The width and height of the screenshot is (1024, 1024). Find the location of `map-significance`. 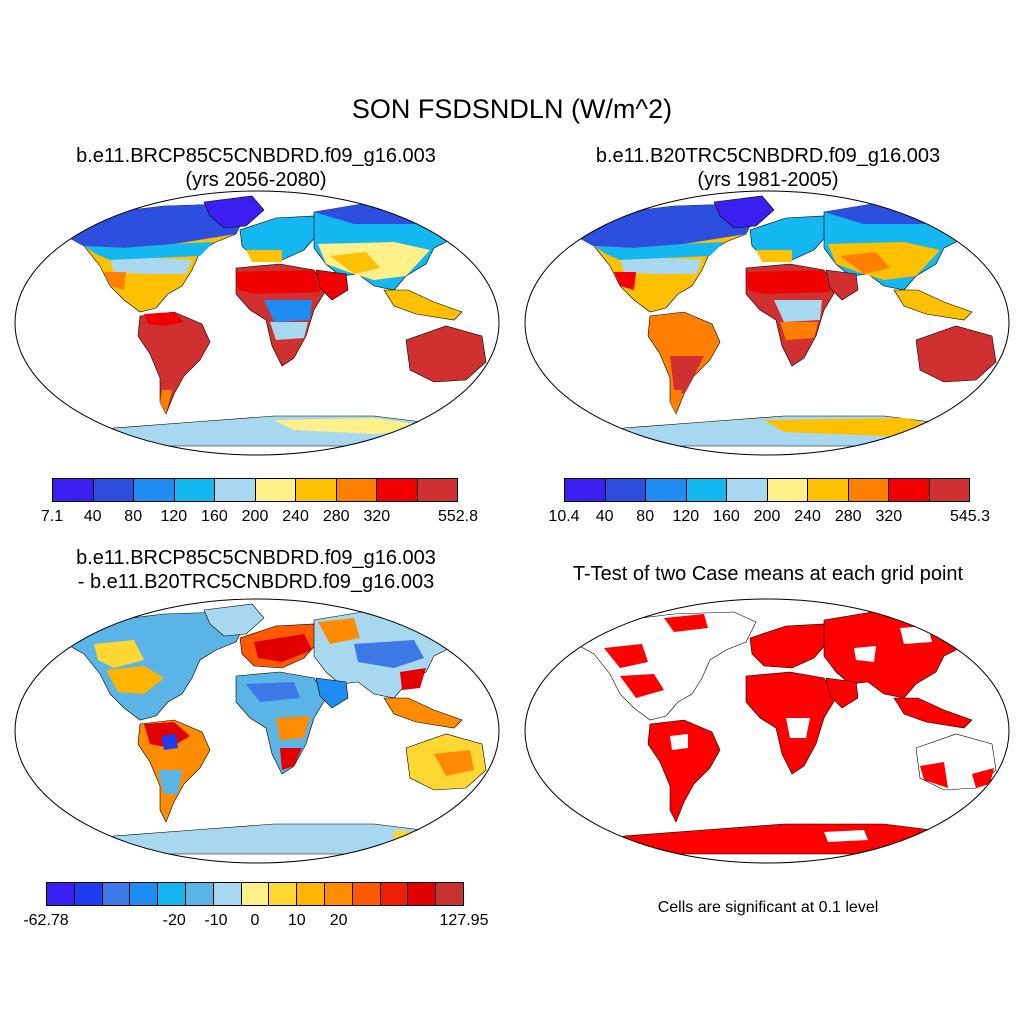

map-significance is located at coordinates (767, 731).